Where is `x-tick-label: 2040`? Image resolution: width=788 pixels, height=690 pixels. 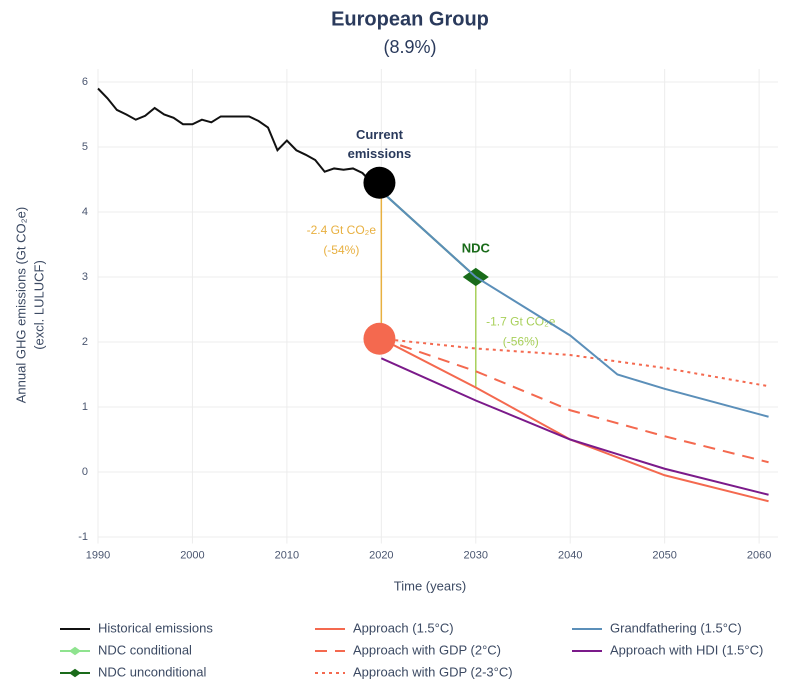 x-tick-label: 2040 is located at coordinates (570, 555).